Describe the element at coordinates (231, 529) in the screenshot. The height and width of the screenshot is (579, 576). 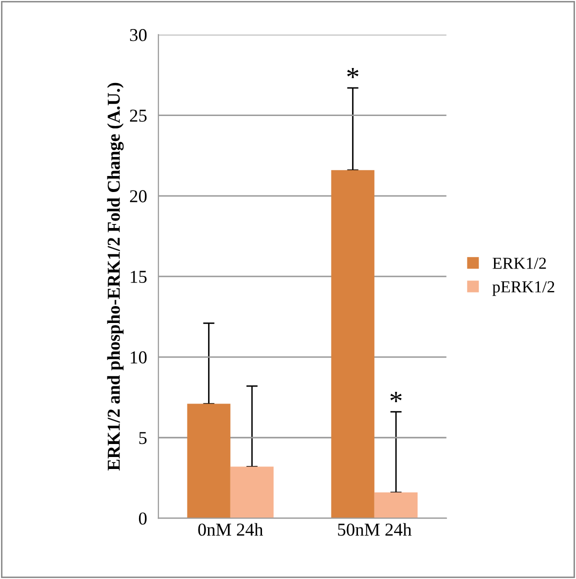
I see `x-tick-label: 0nM 24h` at that location.